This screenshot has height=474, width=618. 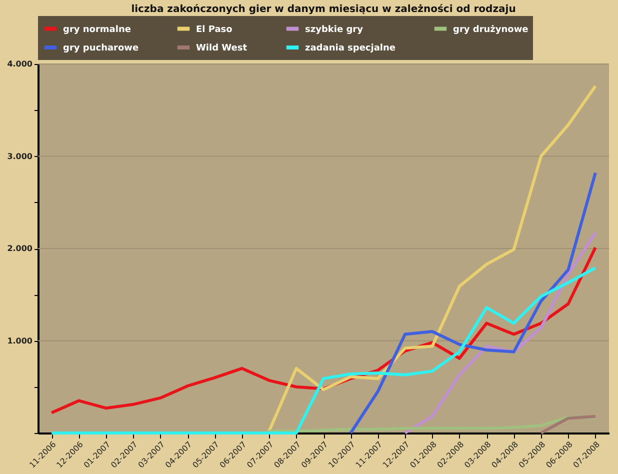 I want to click on legend-label: Wild West, so click(x=222, y=49).